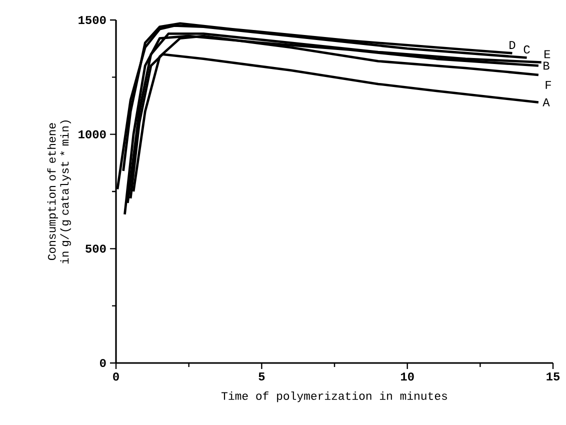 Image resolution: width=566 pixels, height=425 pixels. What do you see at coordinates (548, 84) in the screenshot?
I see `series-label: F` at bounding box center [548, 84].